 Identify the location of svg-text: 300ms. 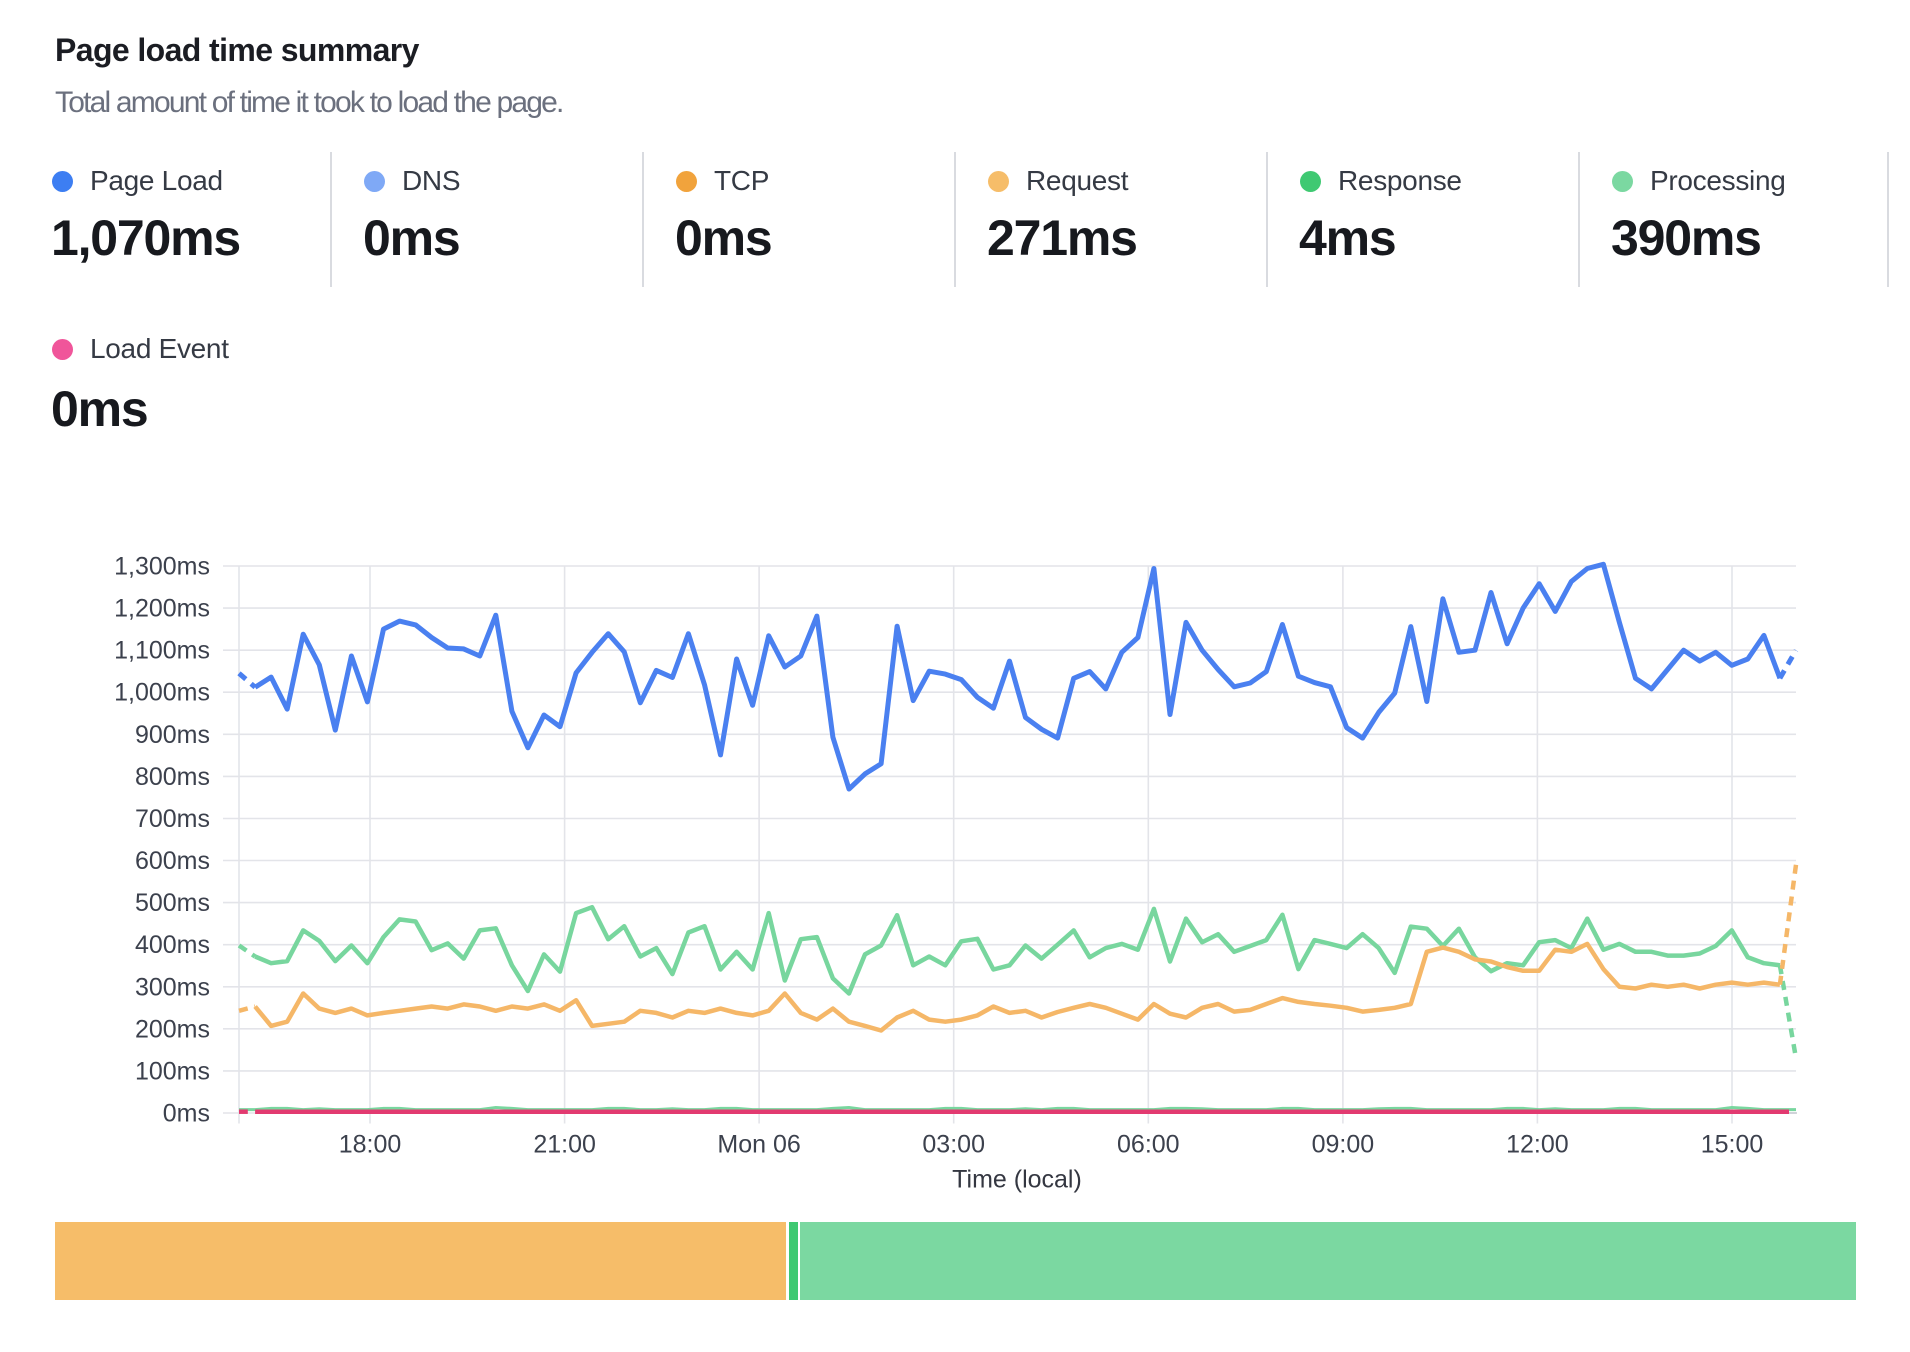
(172, 987).